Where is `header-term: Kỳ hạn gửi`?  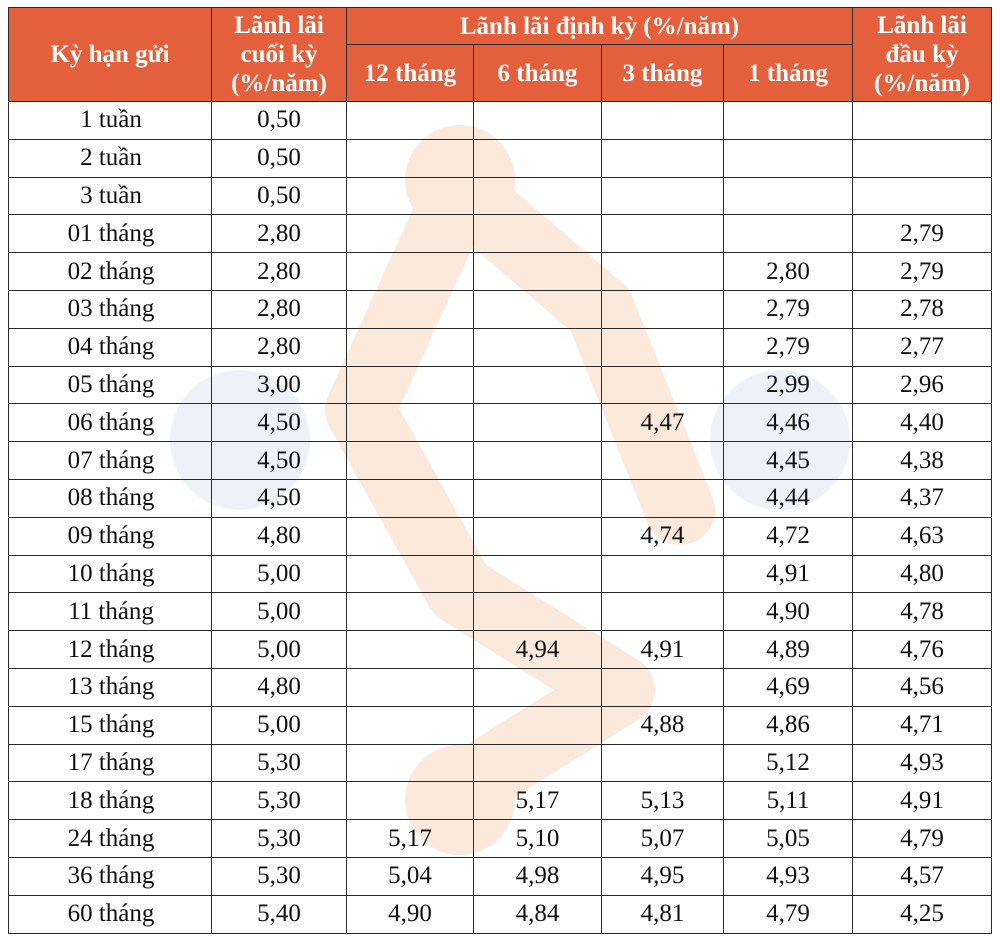
header-term: Kỳ hạn gửi is located at coordinates (110, 54).